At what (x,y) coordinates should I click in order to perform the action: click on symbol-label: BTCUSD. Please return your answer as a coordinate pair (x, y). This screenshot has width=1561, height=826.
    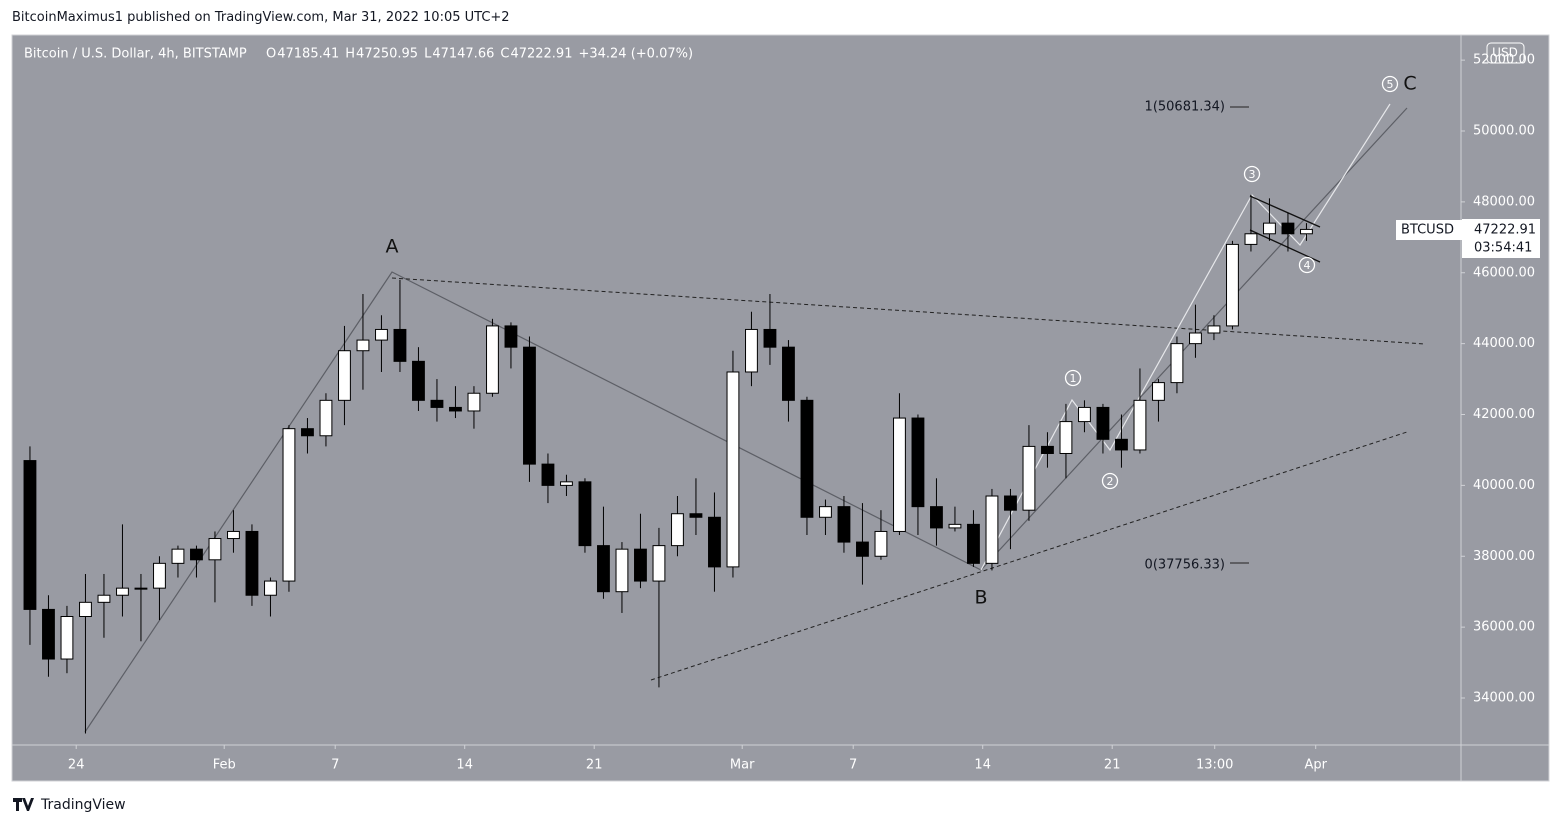
    Looking at the image, I should click on (1427, 230).